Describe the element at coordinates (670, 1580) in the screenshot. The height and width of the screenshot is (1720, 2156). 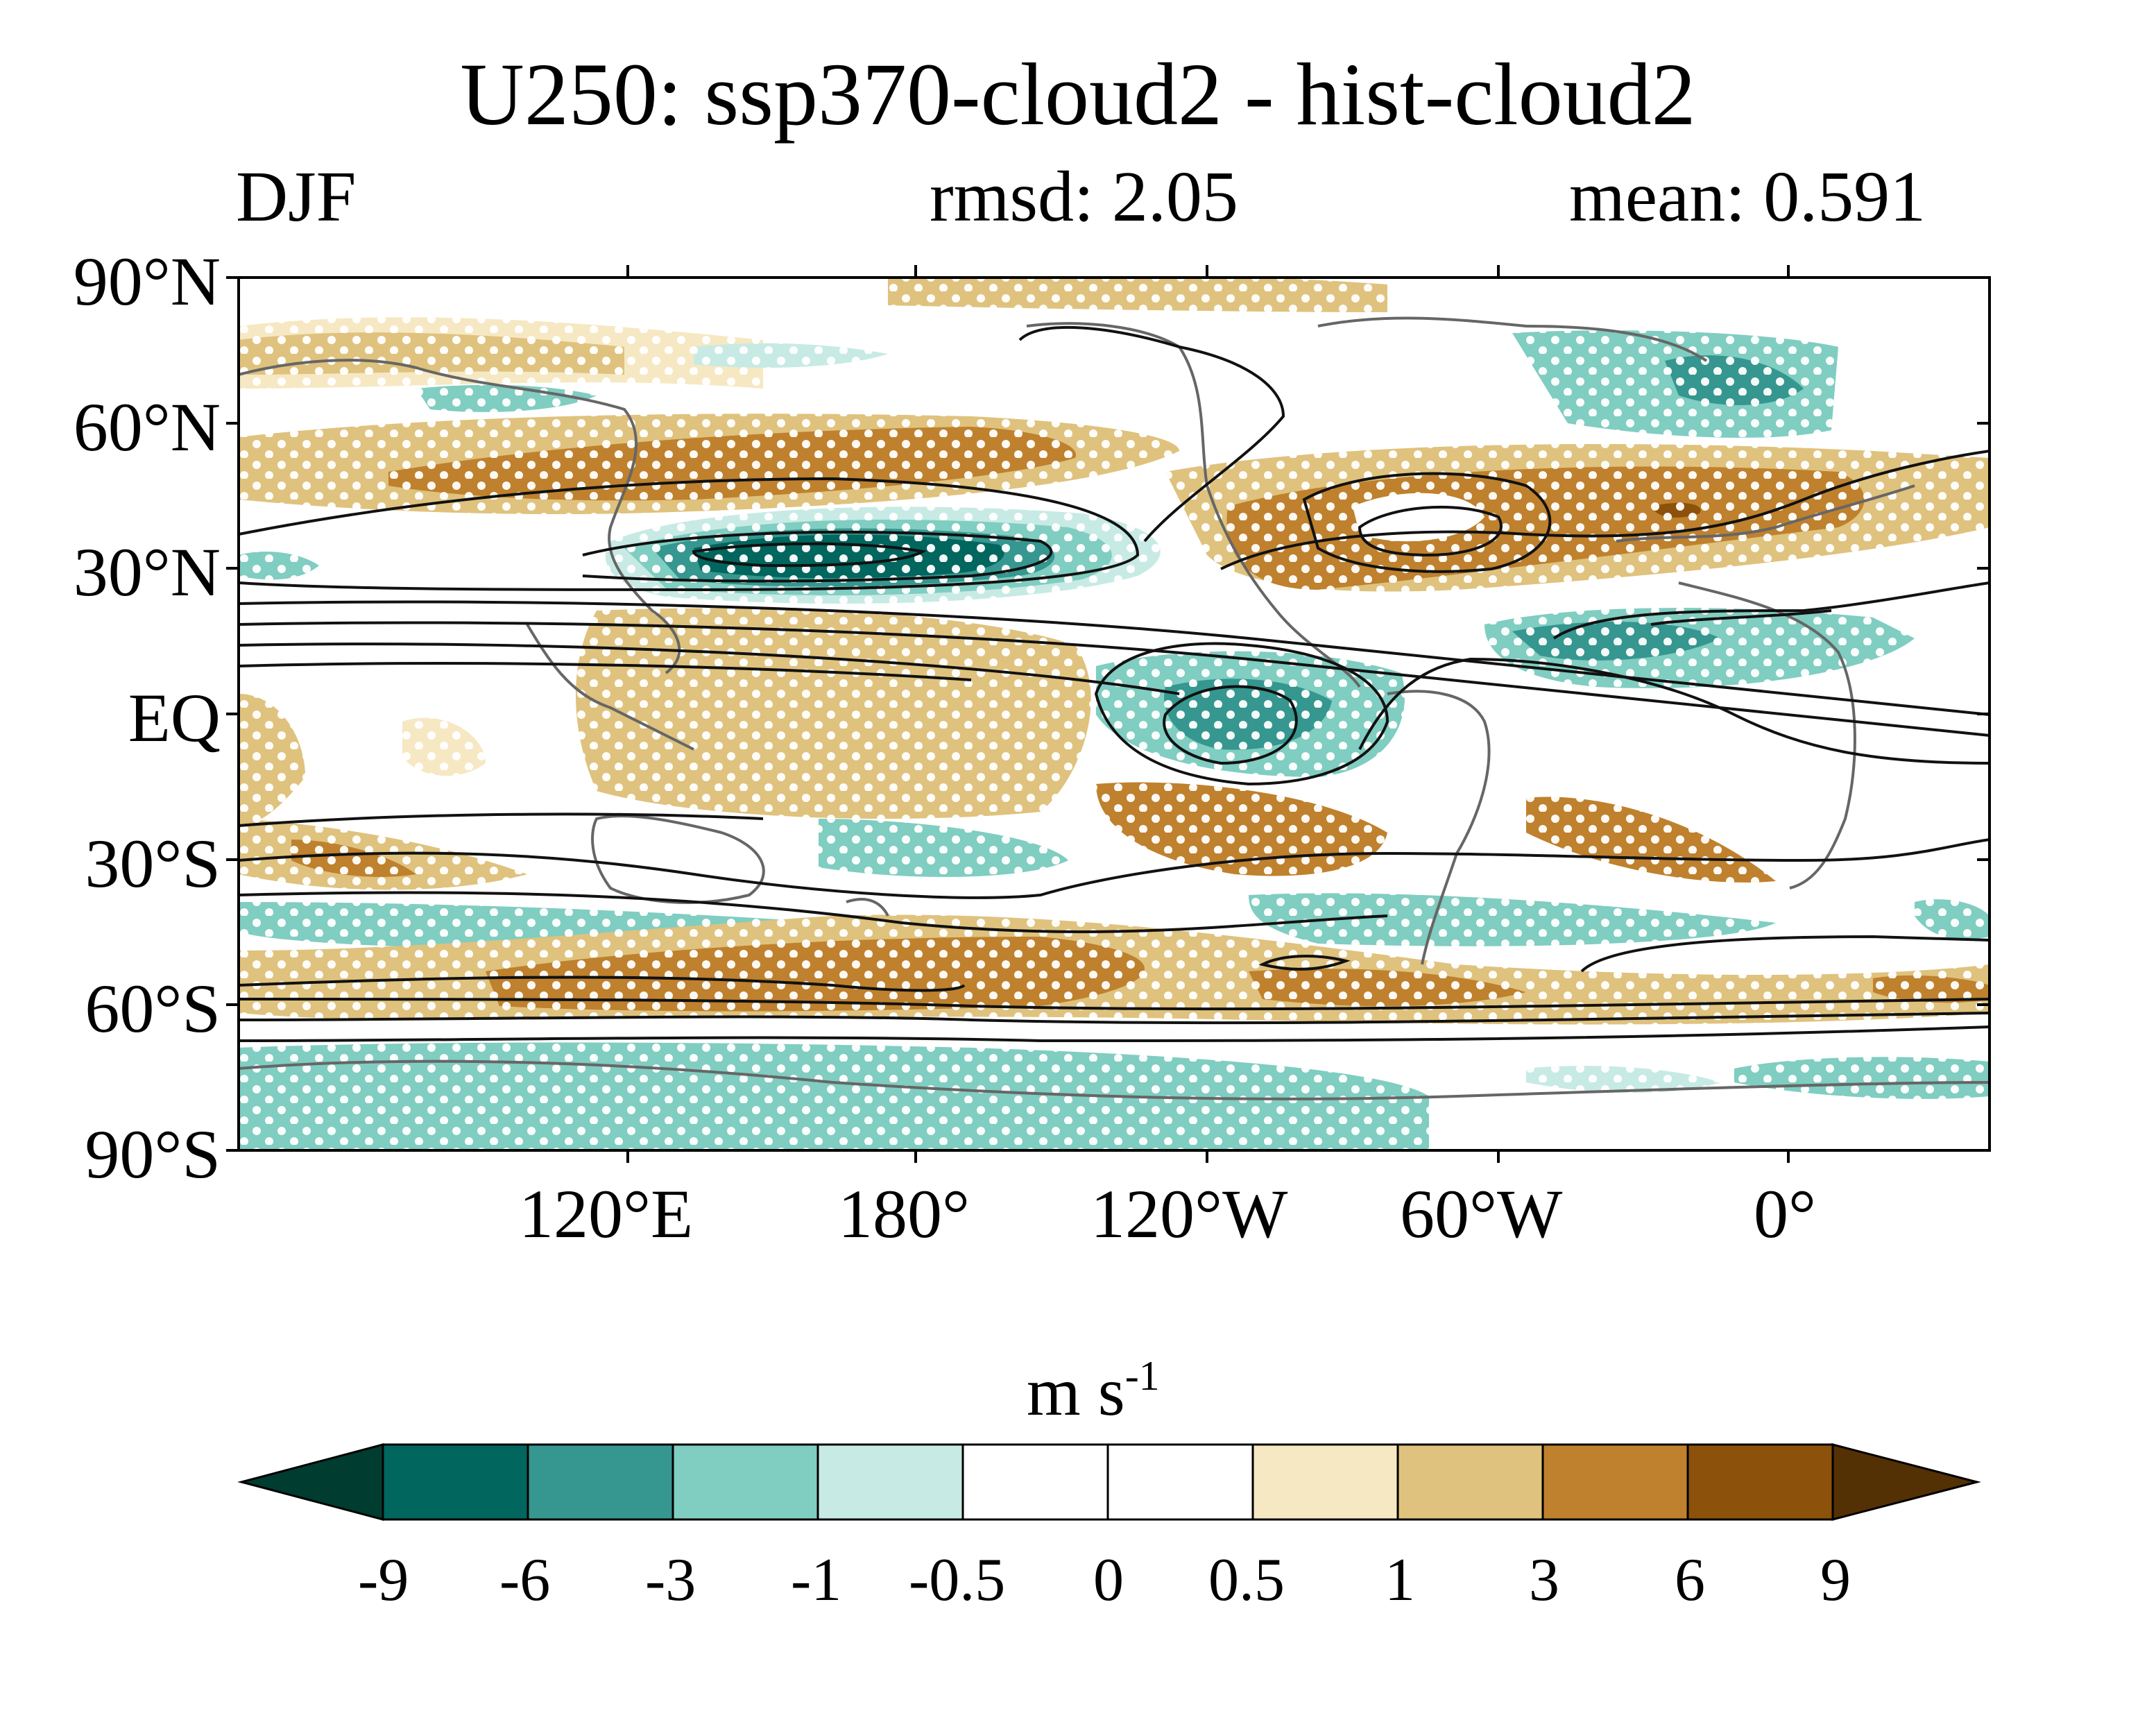
I see `colorbar-tick: -3` at that location.